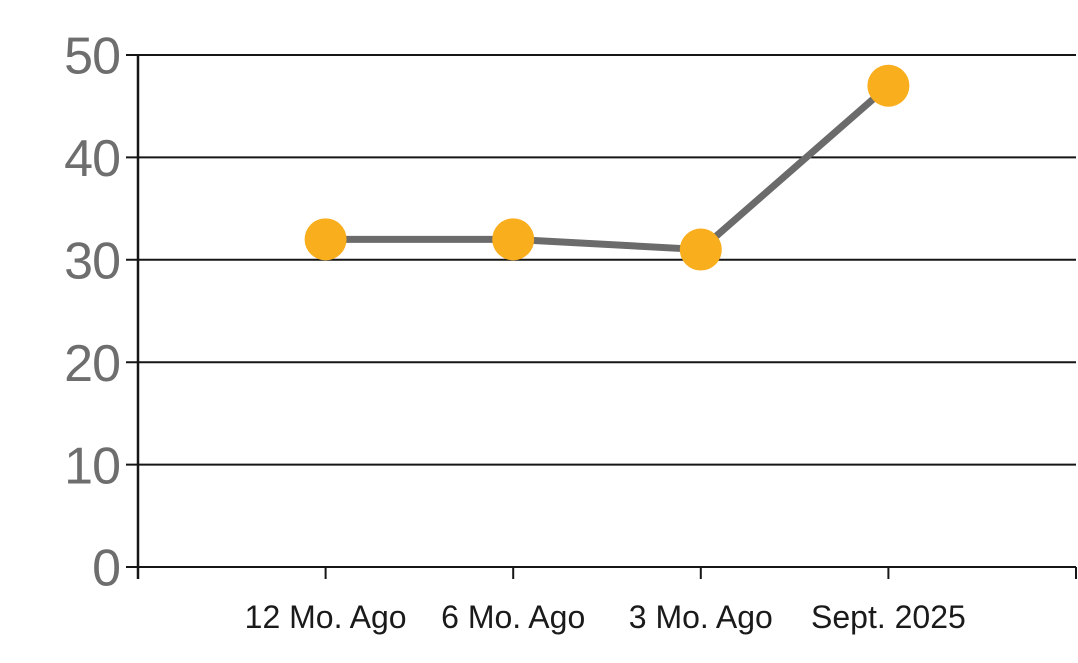 The image size is (1078, 663). What do you see at coordinates (607, 168) in the screenshot?
I see `series-line` at bounding box center [607, 168].